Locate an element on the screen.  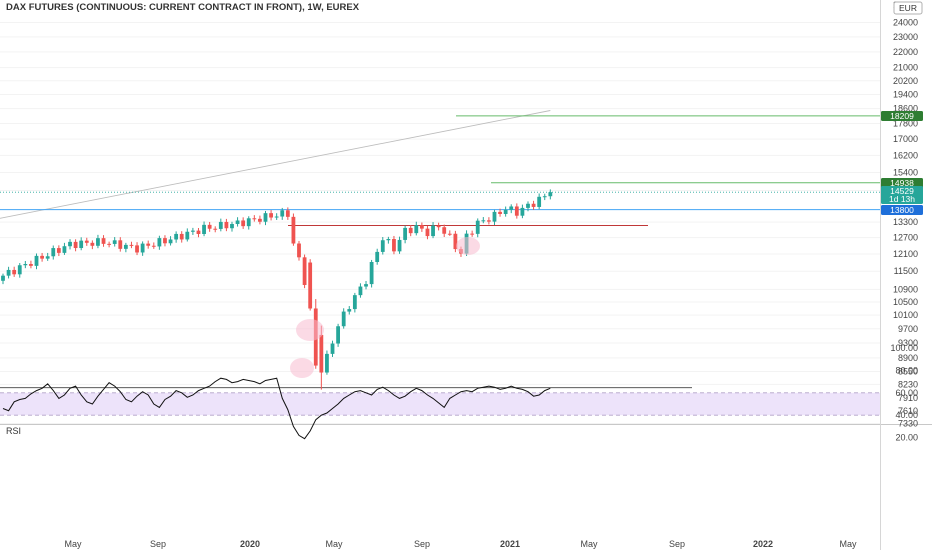
currency-button: EUR is located at coordinates (908, 8).